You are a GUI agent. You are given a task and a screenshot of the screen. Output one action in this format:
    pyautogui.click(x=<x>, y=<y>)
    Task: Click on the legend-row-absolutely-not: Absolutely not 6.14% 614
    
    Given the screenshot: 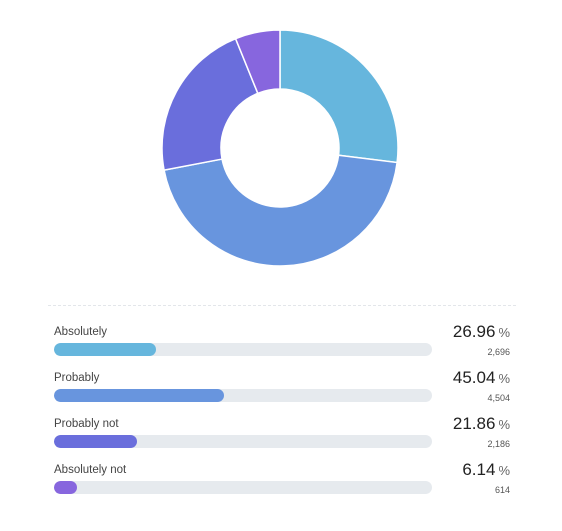 What is the action you would take?
    pyautogui.click(x=284, y=481)
    